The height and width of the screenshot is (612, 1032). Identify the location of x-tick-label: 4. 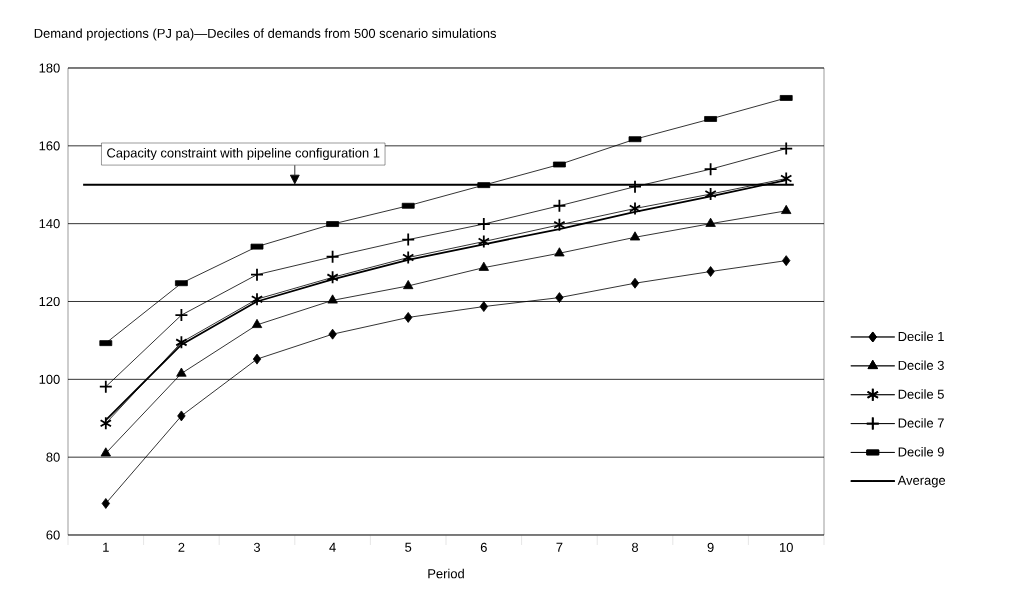
(332, 547).